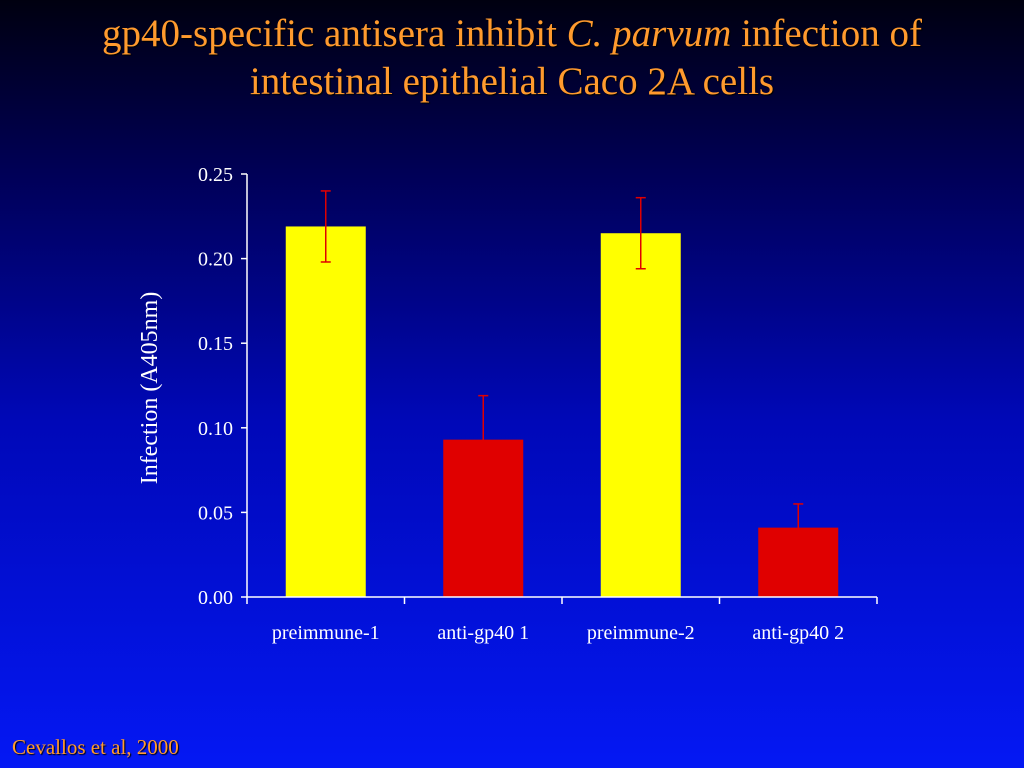 The height and width of the screenshot is (768, 1024). I want to click on y-tick-label: 0.05, so click(215, 513).